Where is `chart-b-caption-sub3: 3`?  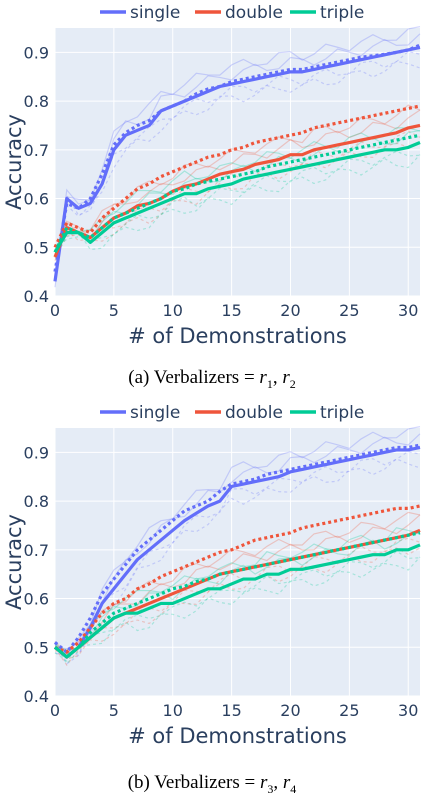
chart-b-caption-sub3: 3 is located at coordinates (270, 788).